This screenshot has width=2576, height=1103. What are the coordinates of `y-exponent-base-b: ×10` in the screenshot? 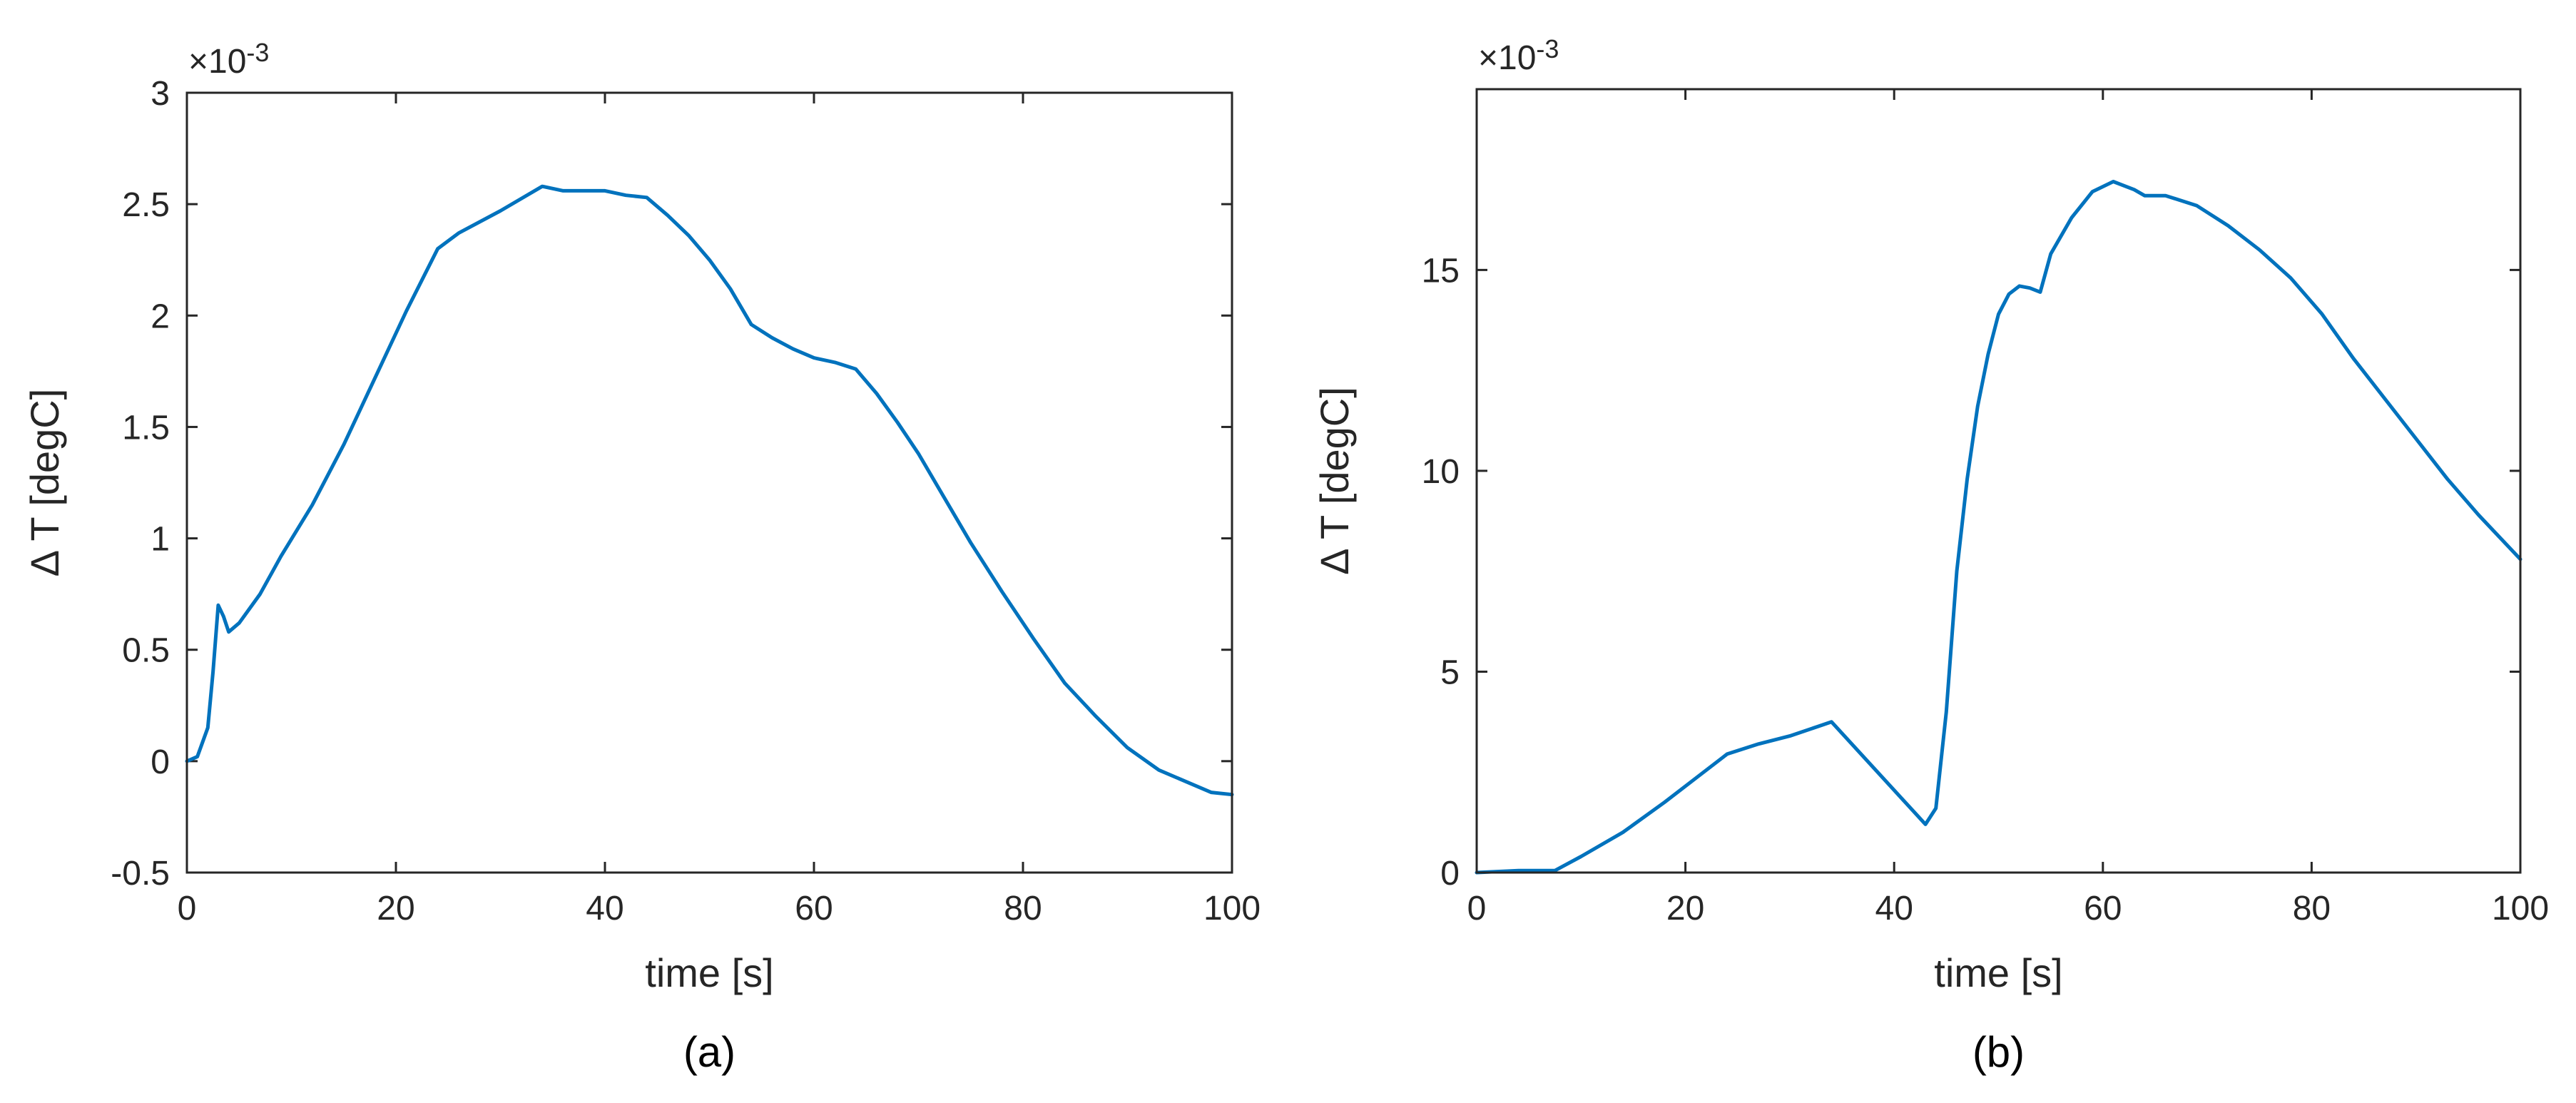 It's located at (1507, 58).